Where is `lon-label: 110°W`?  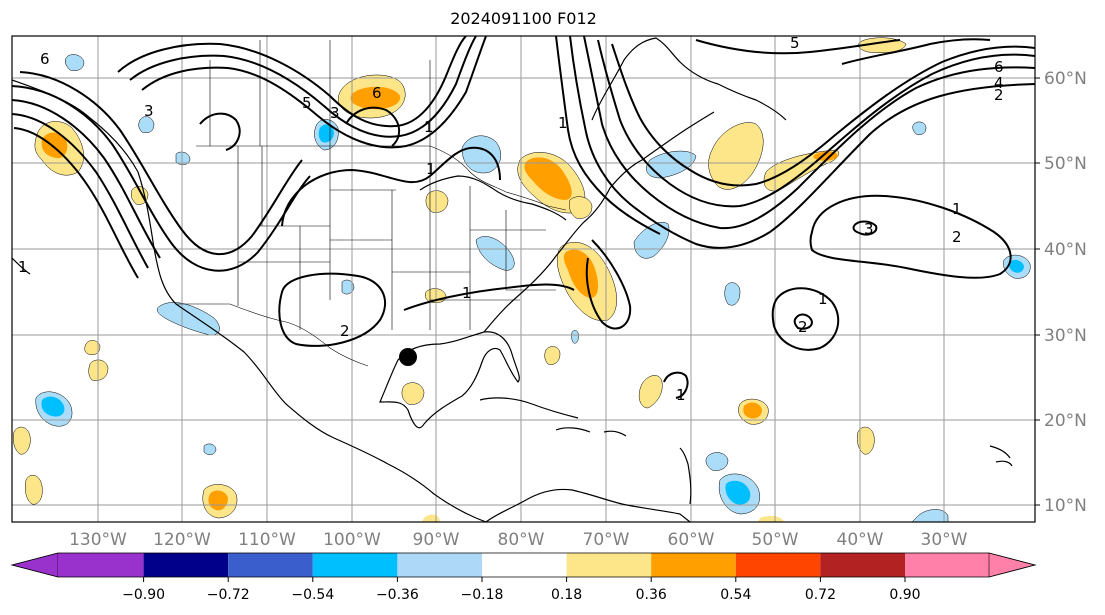
lon-label: 110°W is located at coordinates (267, 540).